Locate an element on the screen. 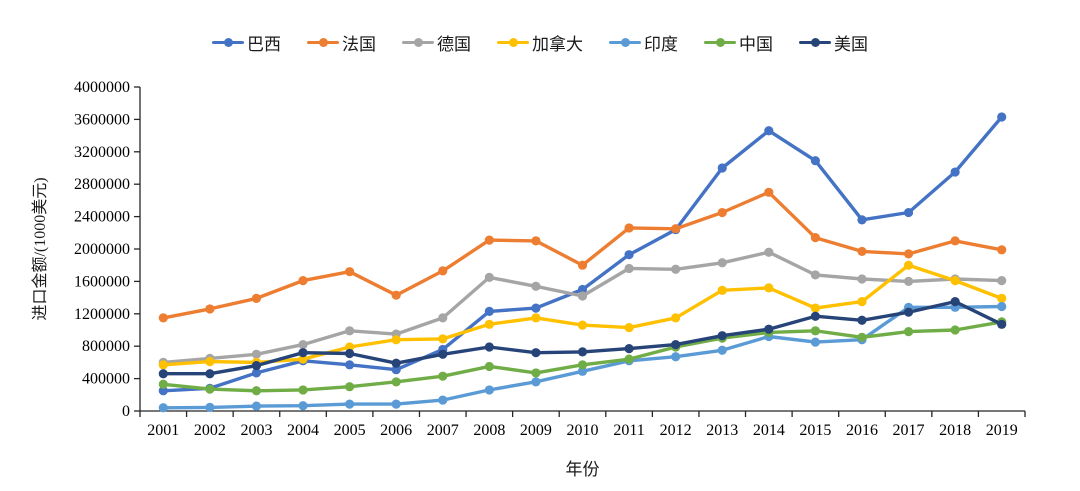 The image size is (1080, 491). legend-item-巴西: 巴西 is located at coordinates (246, 42).